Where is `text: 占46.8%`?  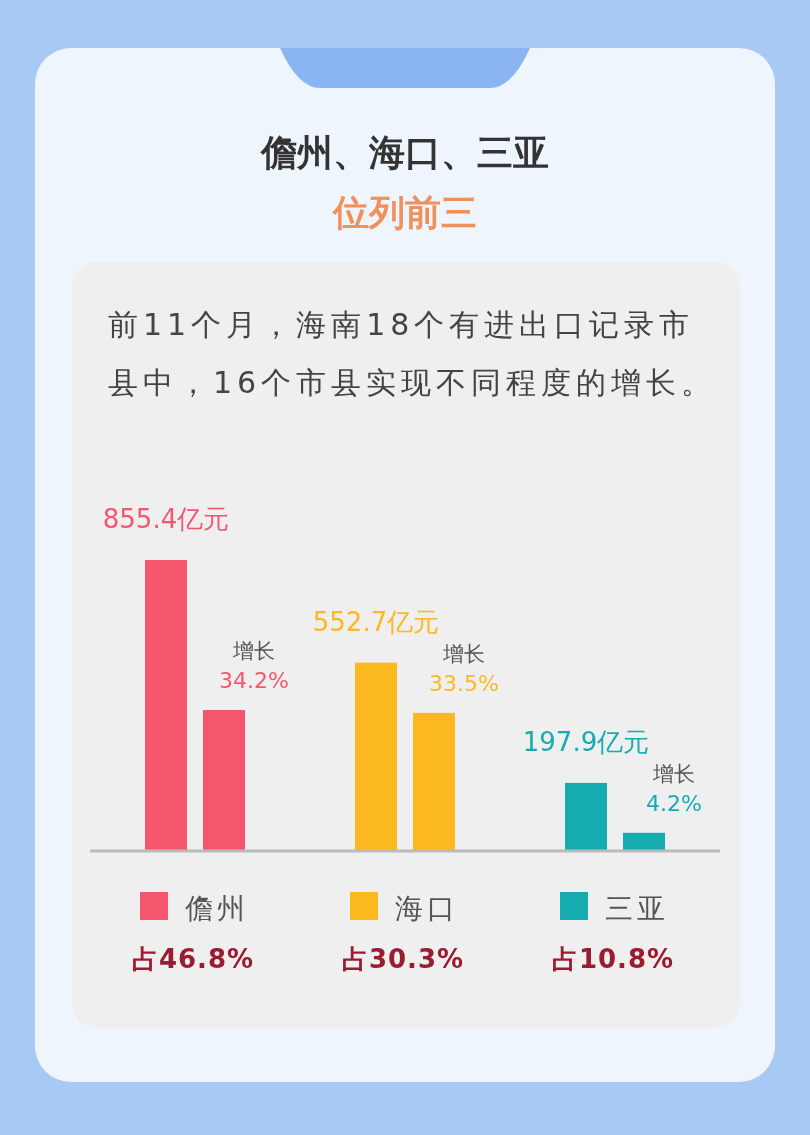 text: 占46.8% is located at coordinates (193, 959).